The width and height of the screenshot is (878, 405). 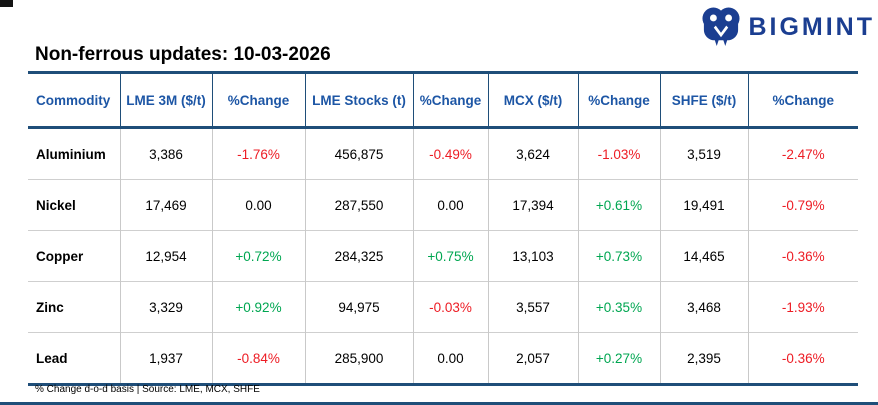 I want to click on change-cell: +0.75%, so click(x=450, y=256).